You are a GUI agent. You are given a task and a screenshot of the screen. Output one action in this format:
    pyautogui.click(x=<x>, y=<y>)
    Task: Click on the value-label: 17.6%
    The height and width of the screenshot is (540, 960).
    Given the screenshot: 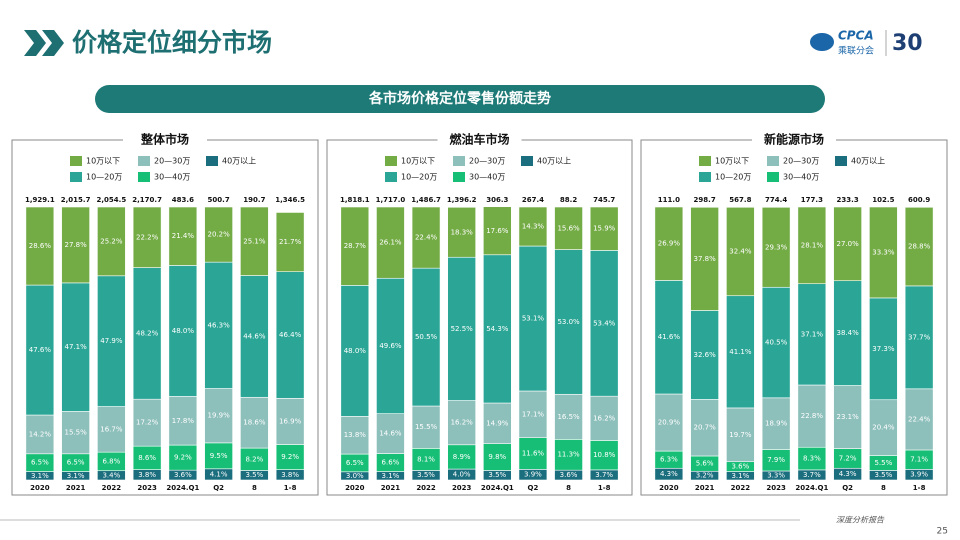 What is the action you would take?
    pyautogui.click(x=497, y=231)
    